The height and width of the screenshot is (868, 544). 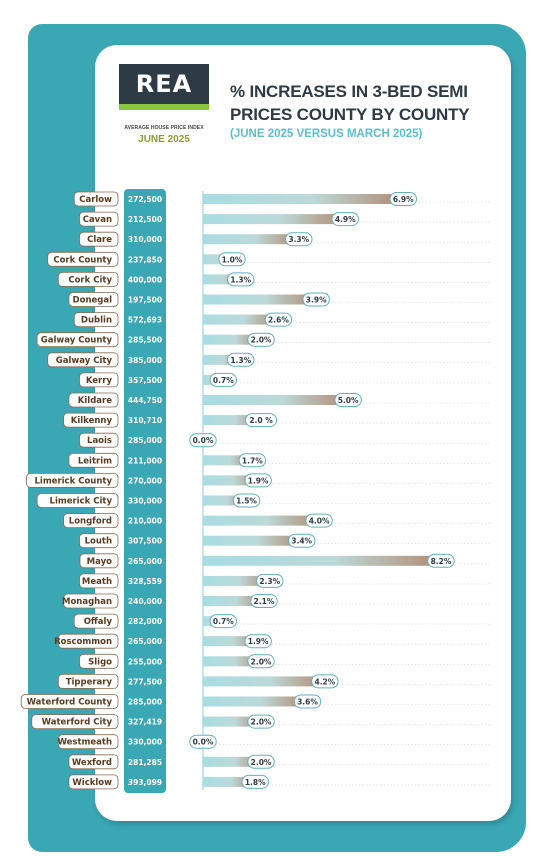 I want to click on county-label: Kildare, so click(x=95, y=401).